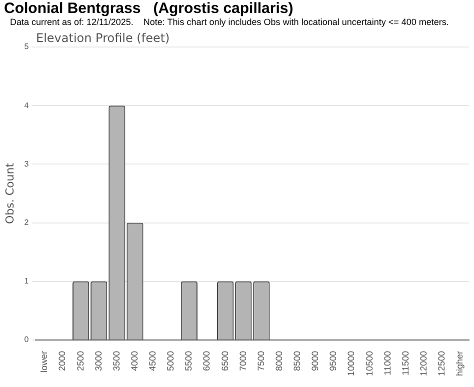 The image size is (474, 387). Describe the element at coordinates (171, 361) in the screenshot. I see `x-tick-label: 5000` at that location.